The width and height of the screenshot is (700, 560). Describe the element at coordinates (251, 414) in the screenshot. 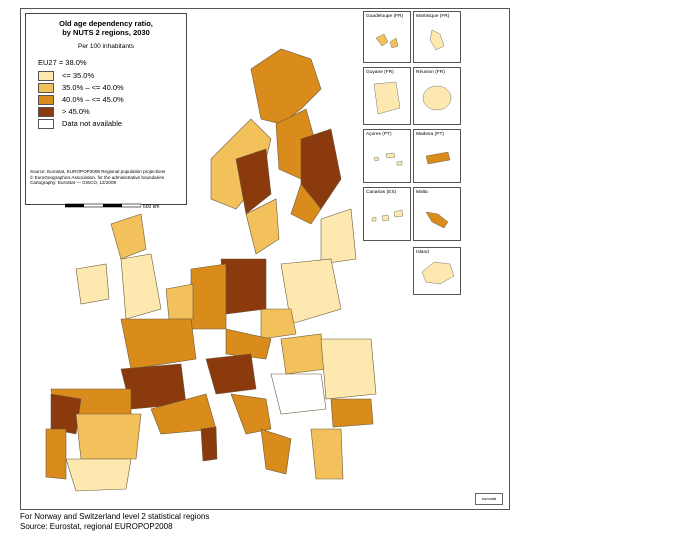

I see `region-italy-central` at that location.